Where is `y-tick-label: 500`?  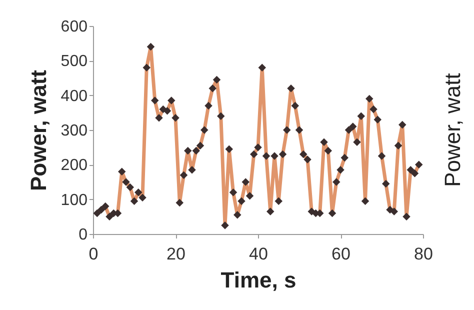 y-tick-label: 500 is located at coordinates (74, 61).